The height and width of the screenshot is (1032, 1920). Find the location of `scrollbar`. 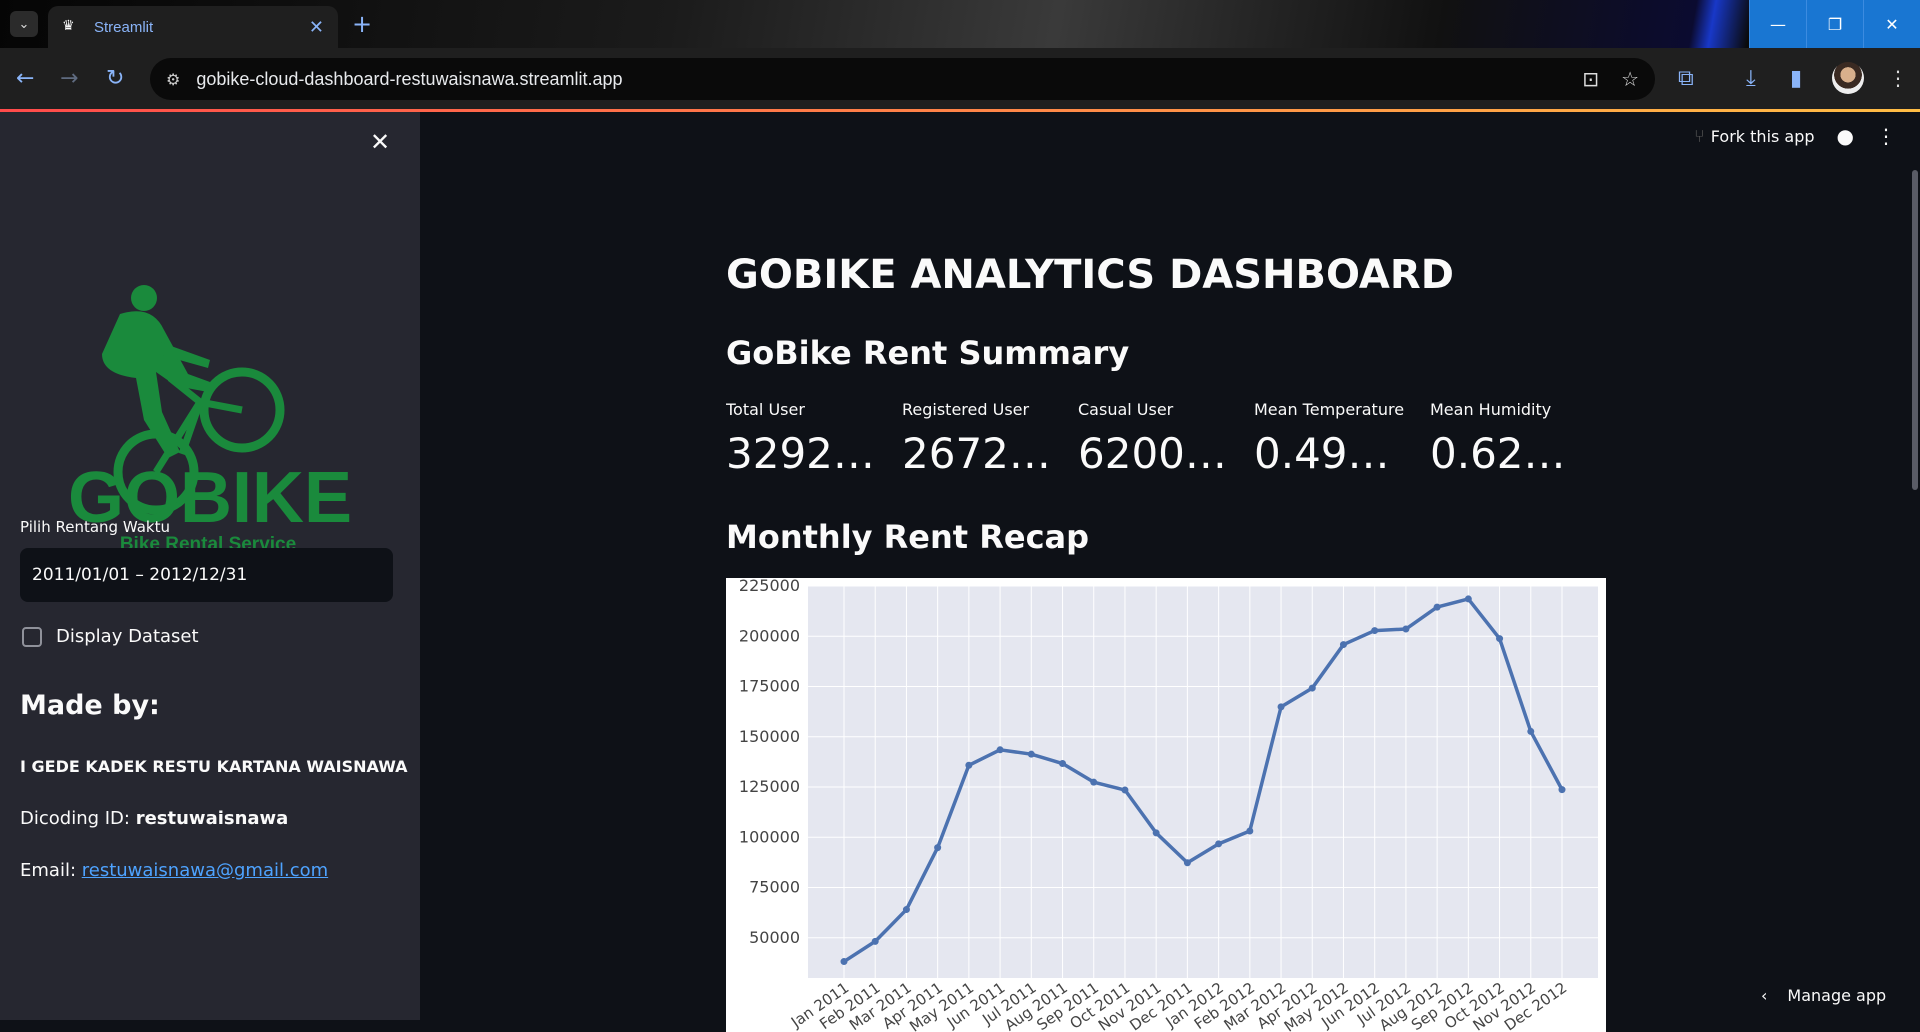

scrollbar is located at coordinates (1915, 330).